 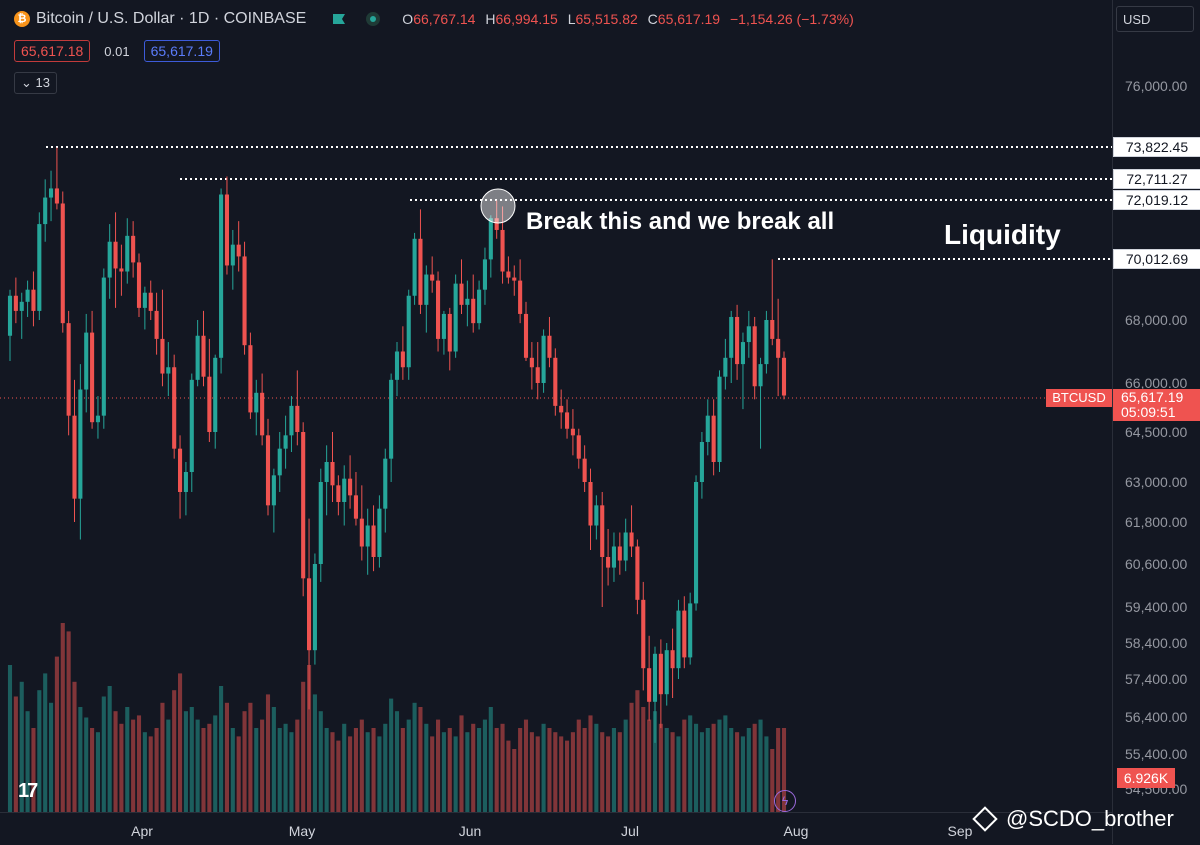 What do you see at coordinates (1155, 19) in the screenshot?
I see `currency-select: USD` at bounding box center [1155, 19].